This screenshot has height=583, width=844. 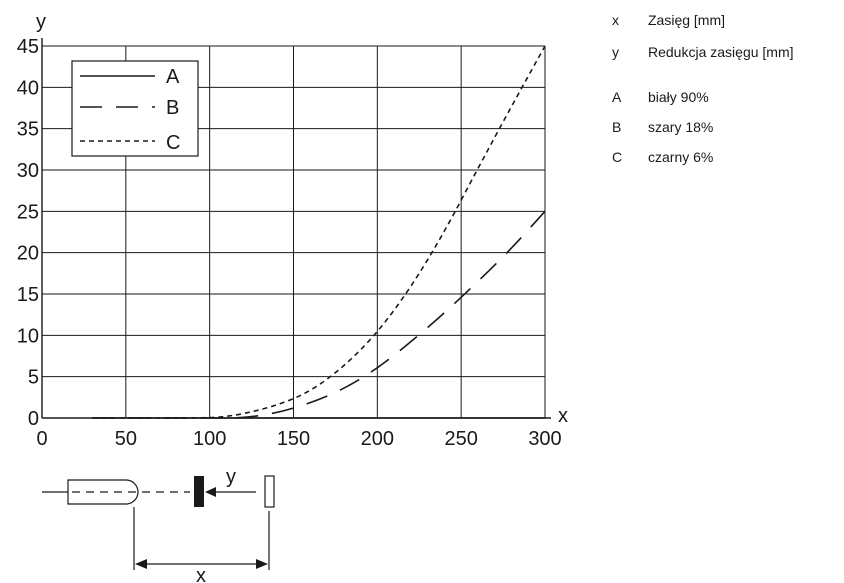 I want to click on x-tick-label: 50, so click(x=126, y=439).